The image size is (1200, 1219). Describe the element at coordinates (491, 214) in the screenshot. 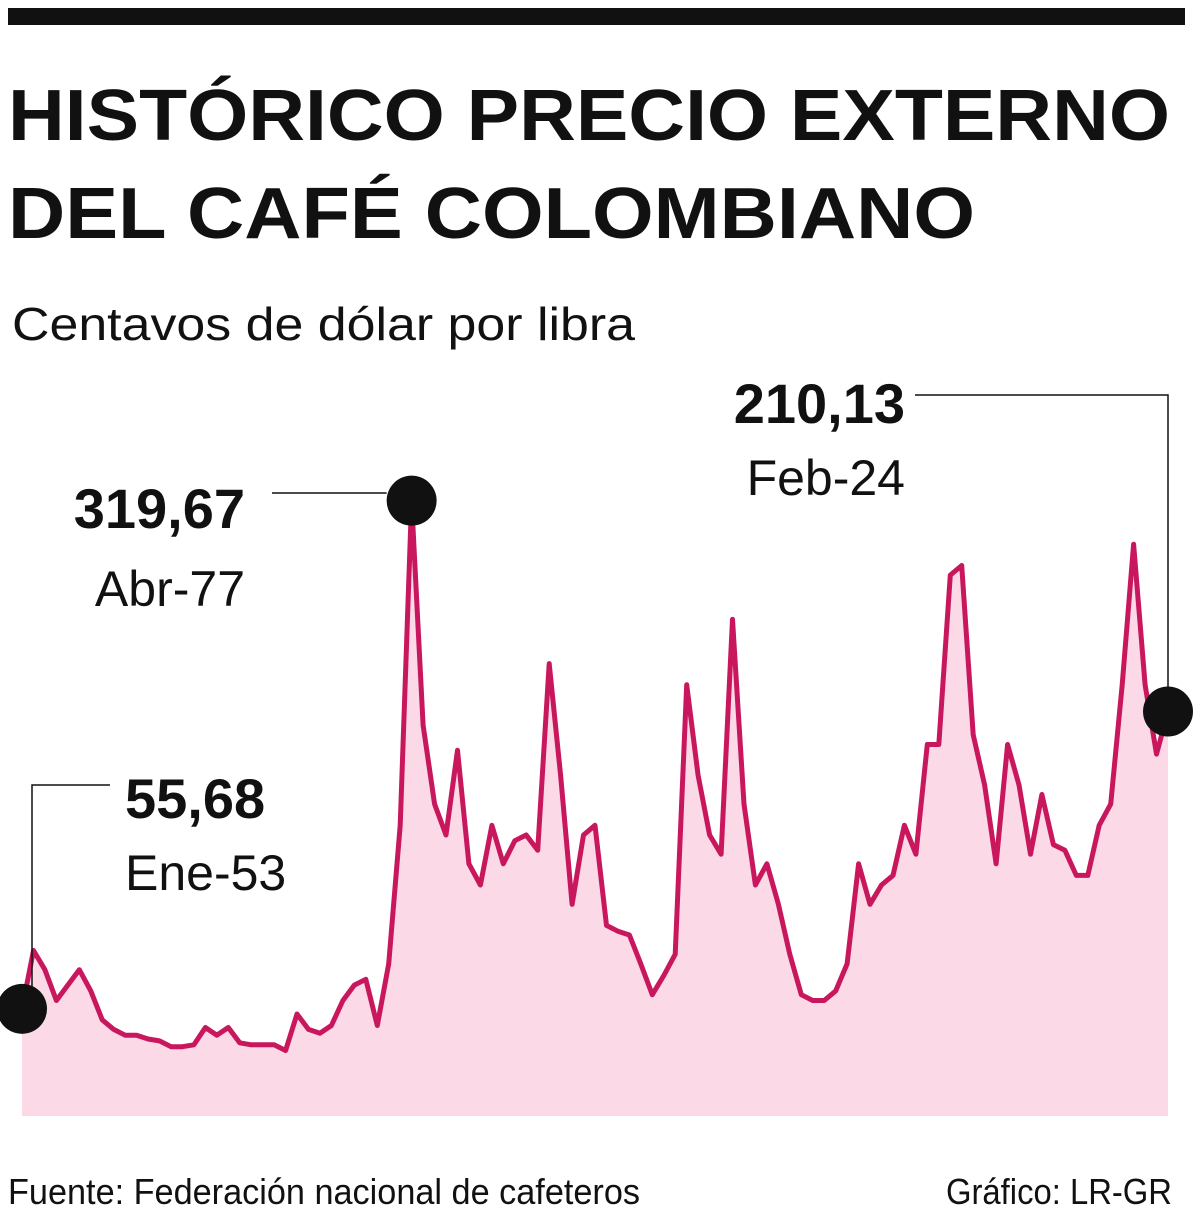

I see `chart-title: DEL CAFÉ COLOMBIANO` at that location.